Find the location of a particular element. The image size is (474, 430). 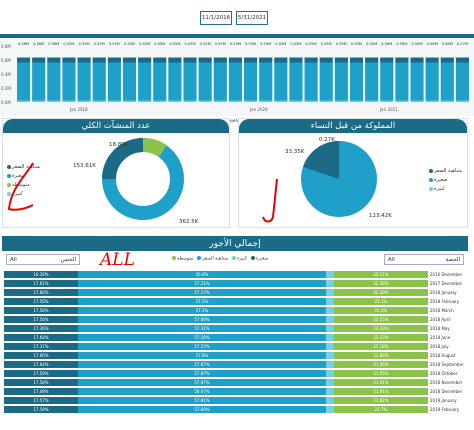

bottom-legend-item-2: كبيرة is located at coordinates (239, 259).